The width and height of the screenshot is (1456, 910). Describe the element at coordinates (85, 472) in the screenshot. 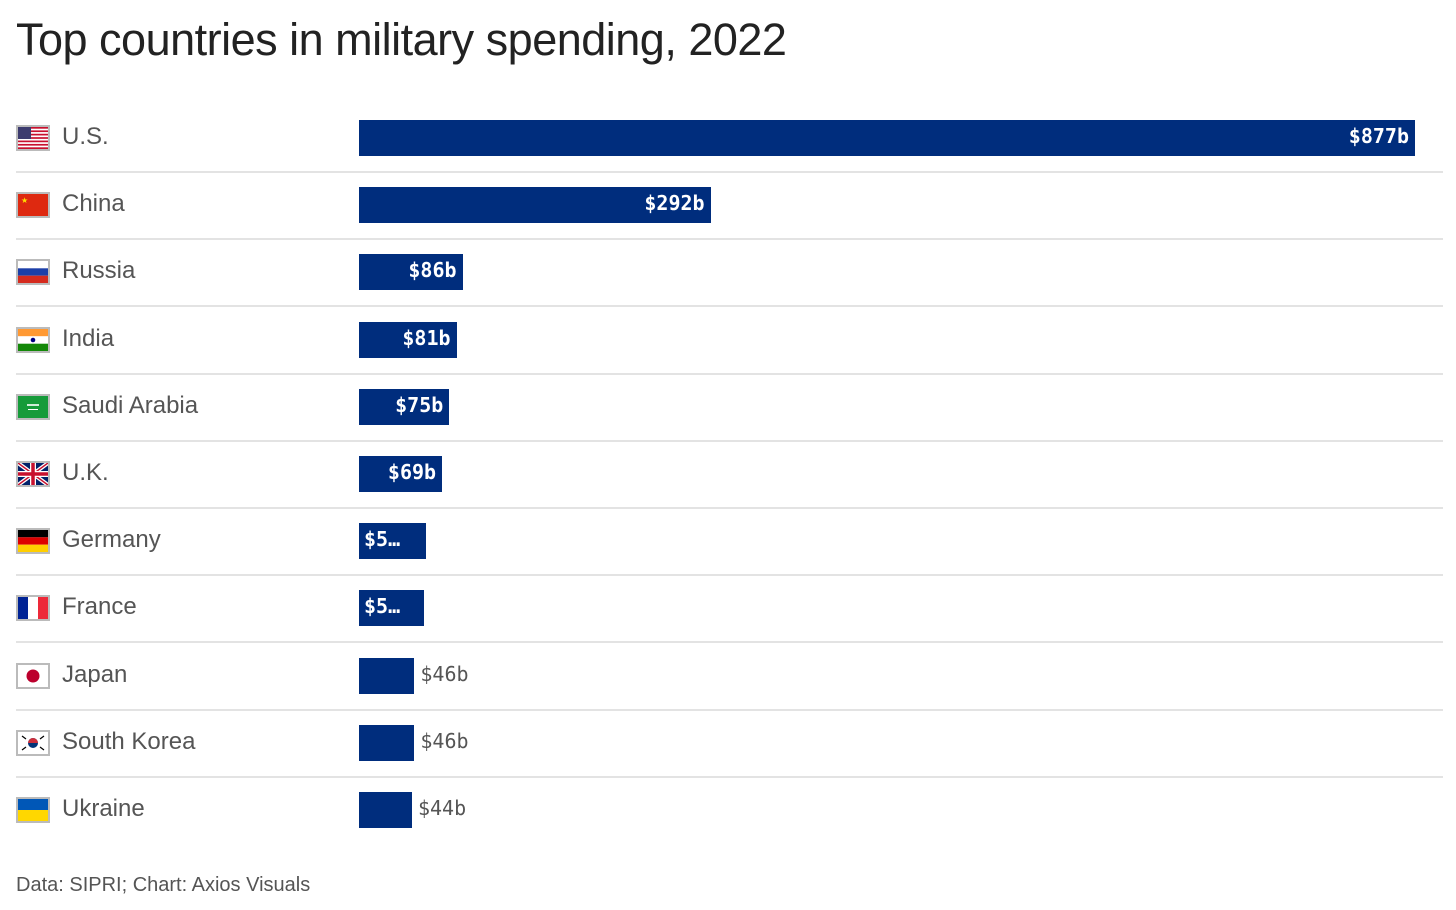

I see `category-label: U.K.` at that location.